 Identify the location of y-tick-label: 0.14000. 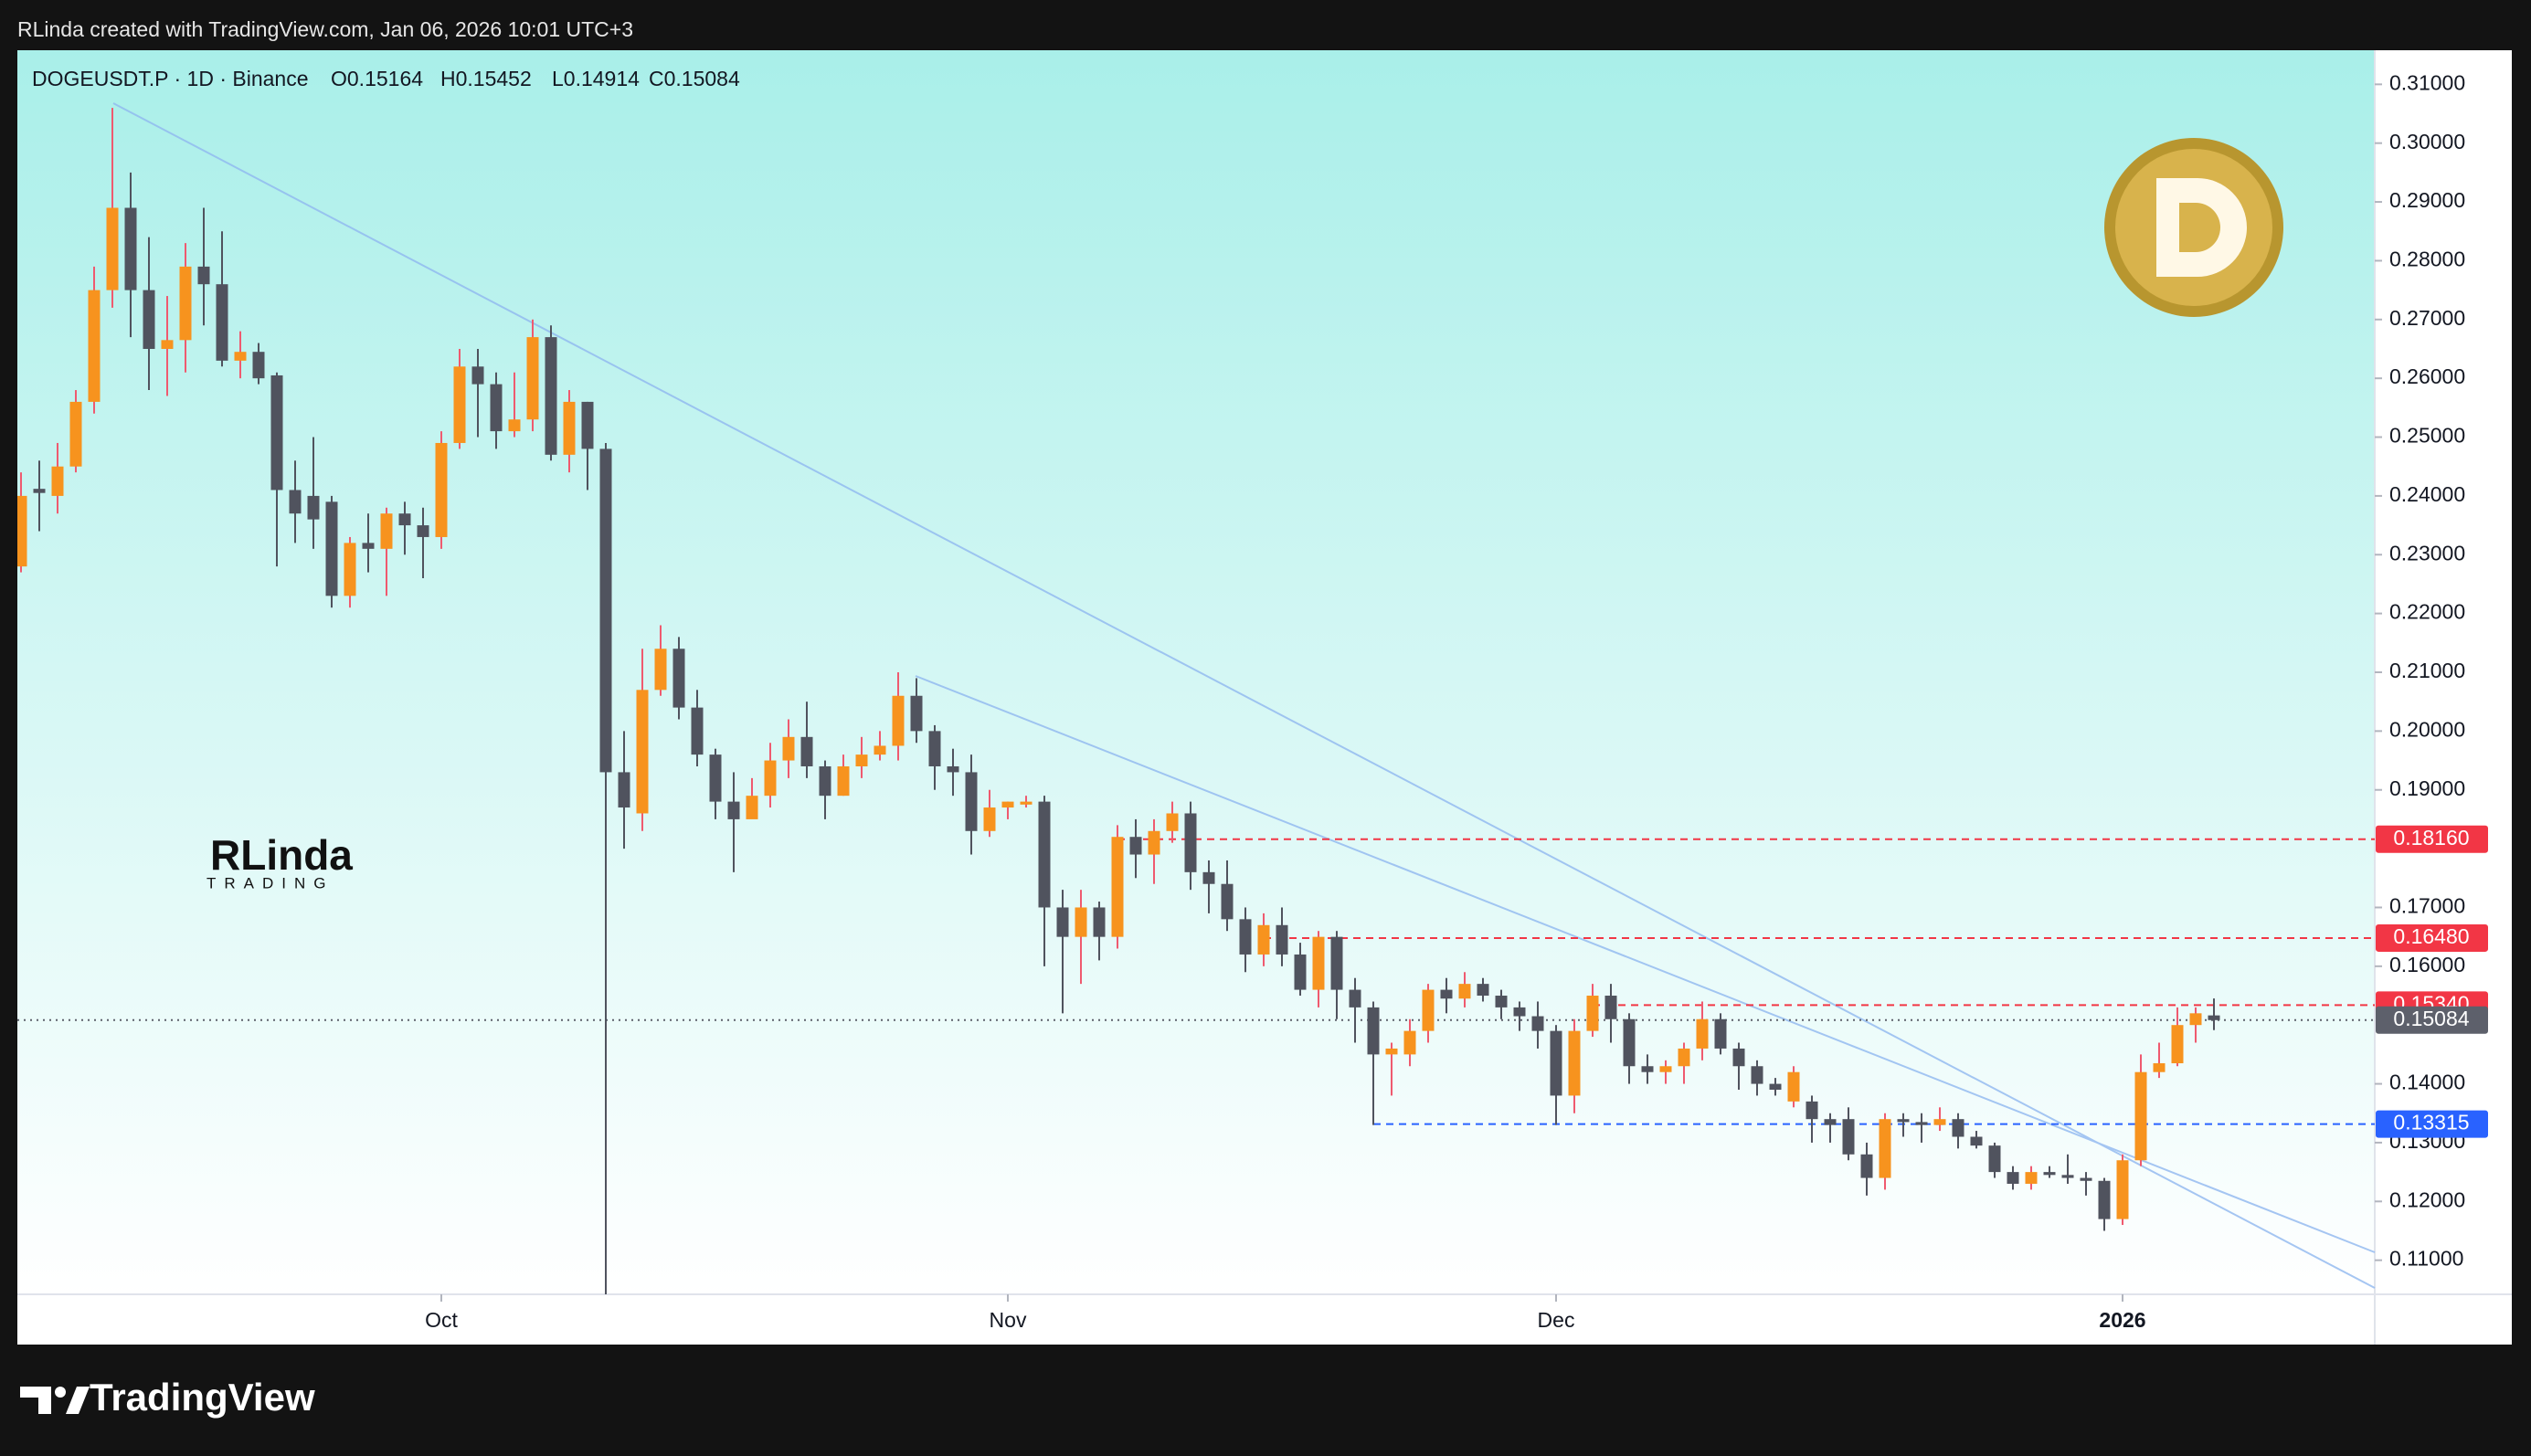
(2427, 1083).